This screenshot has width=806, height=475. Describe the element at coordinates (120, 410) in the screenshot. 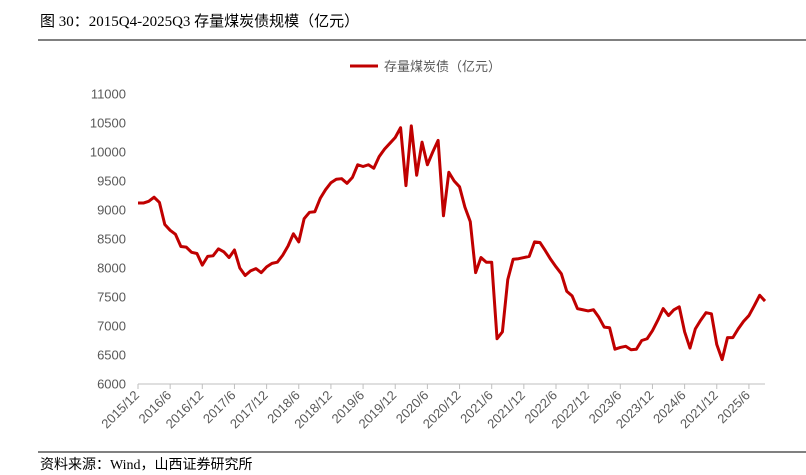

I see `x-tick-label: 2015/12` at that location.